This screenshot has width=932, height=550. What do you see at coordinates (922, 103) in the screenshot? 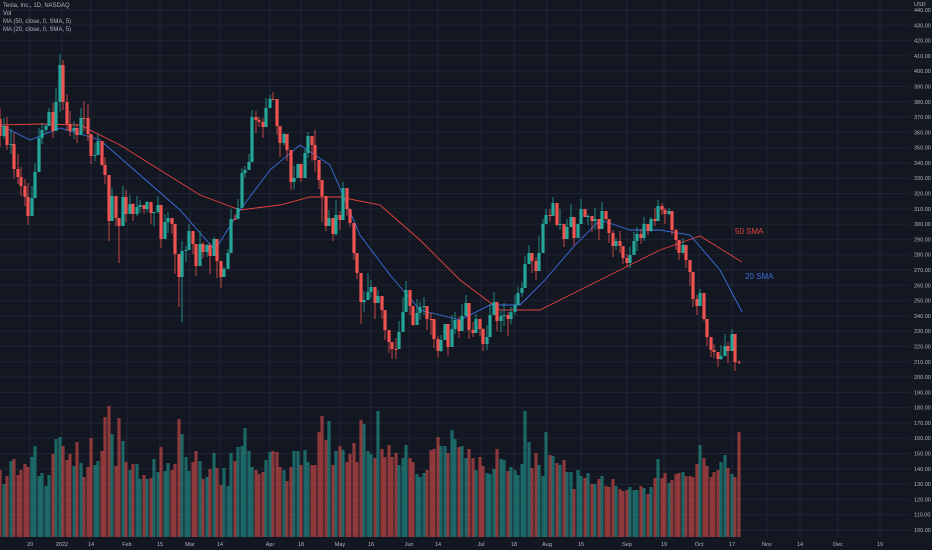
I see `price-tick-label: 380.00` at bounding box center [922, 103].